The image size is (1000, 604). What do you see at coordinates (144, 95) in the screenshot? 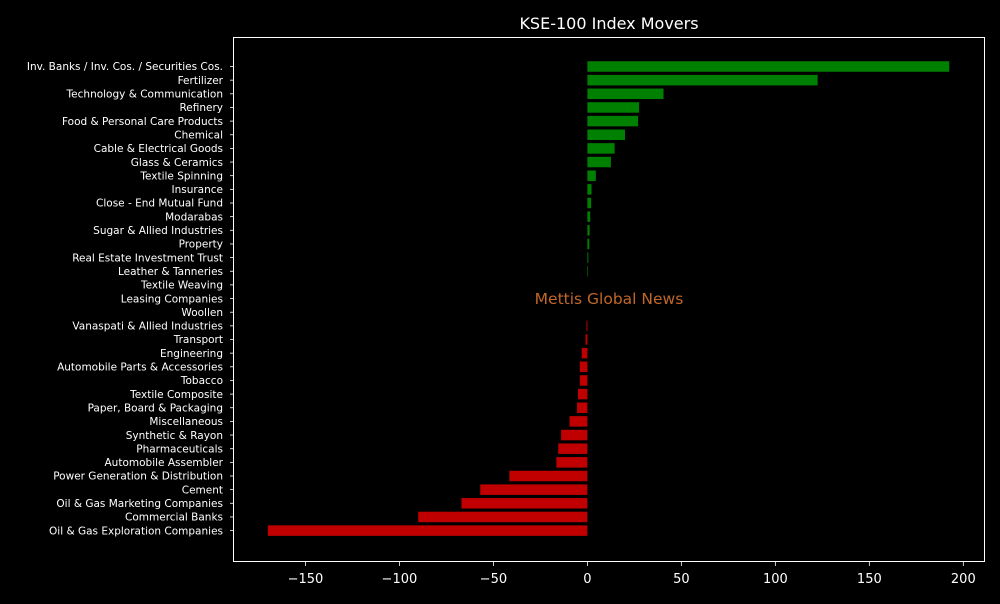
I see `y-tick-label: Technology & Communication` at bounding box center [144, 95].